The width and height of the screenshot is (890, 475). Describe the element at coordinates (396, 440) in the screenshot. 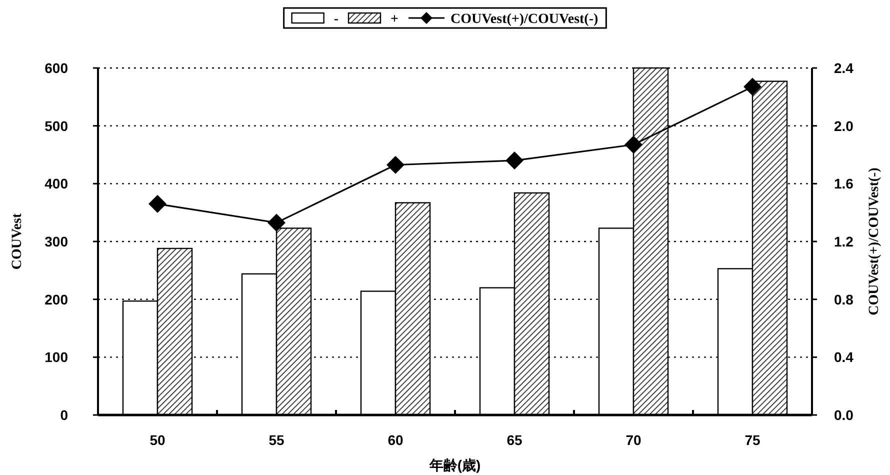

I see `x-tick-label: 60` at that location.